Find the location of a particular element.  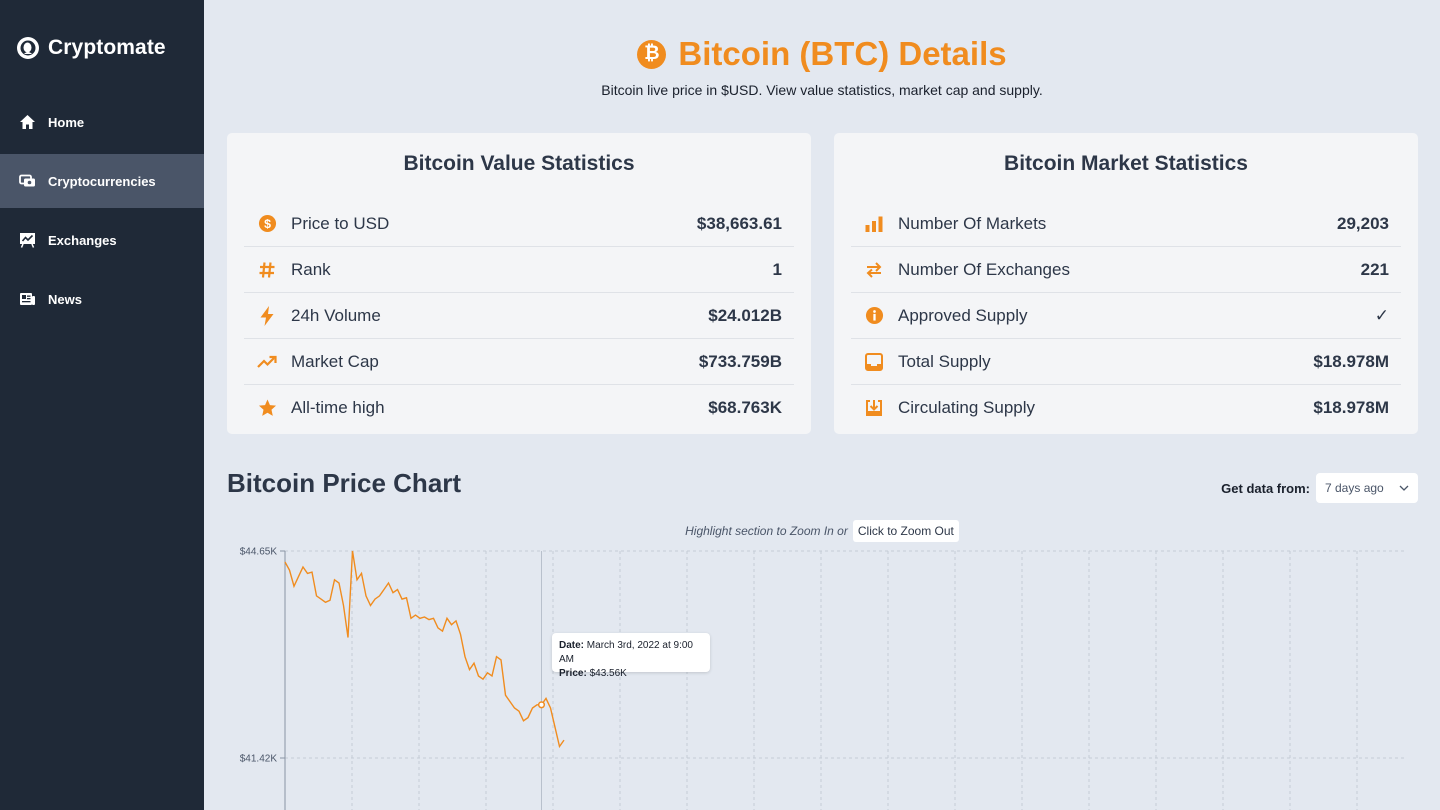

stat-label: 24h Volume is located at coordinates (336, 315).